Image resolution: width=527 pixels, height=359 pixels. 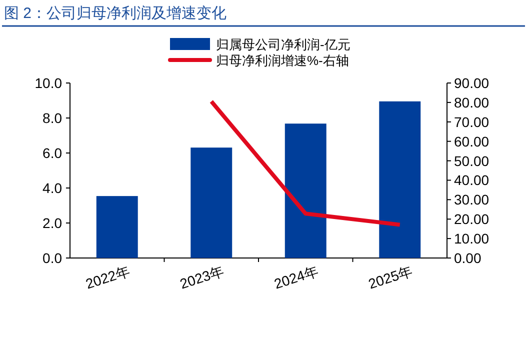 What do you see at coordinates (48, 83) in the screenshot?
I see `y-tick-label: 10.0` at bounding box center [48, 83].